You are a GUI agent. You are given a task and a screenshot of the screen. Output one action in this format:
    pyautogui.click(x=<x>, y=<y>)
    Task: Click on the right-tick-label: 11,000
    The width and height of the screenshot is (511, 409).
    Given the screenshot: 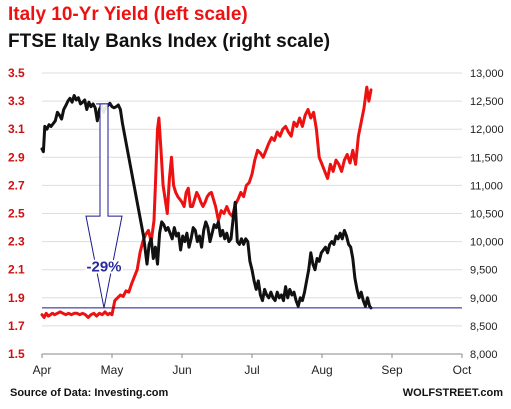 What is the action you would take?
    pyautogui.click(x=486, y=186)
    